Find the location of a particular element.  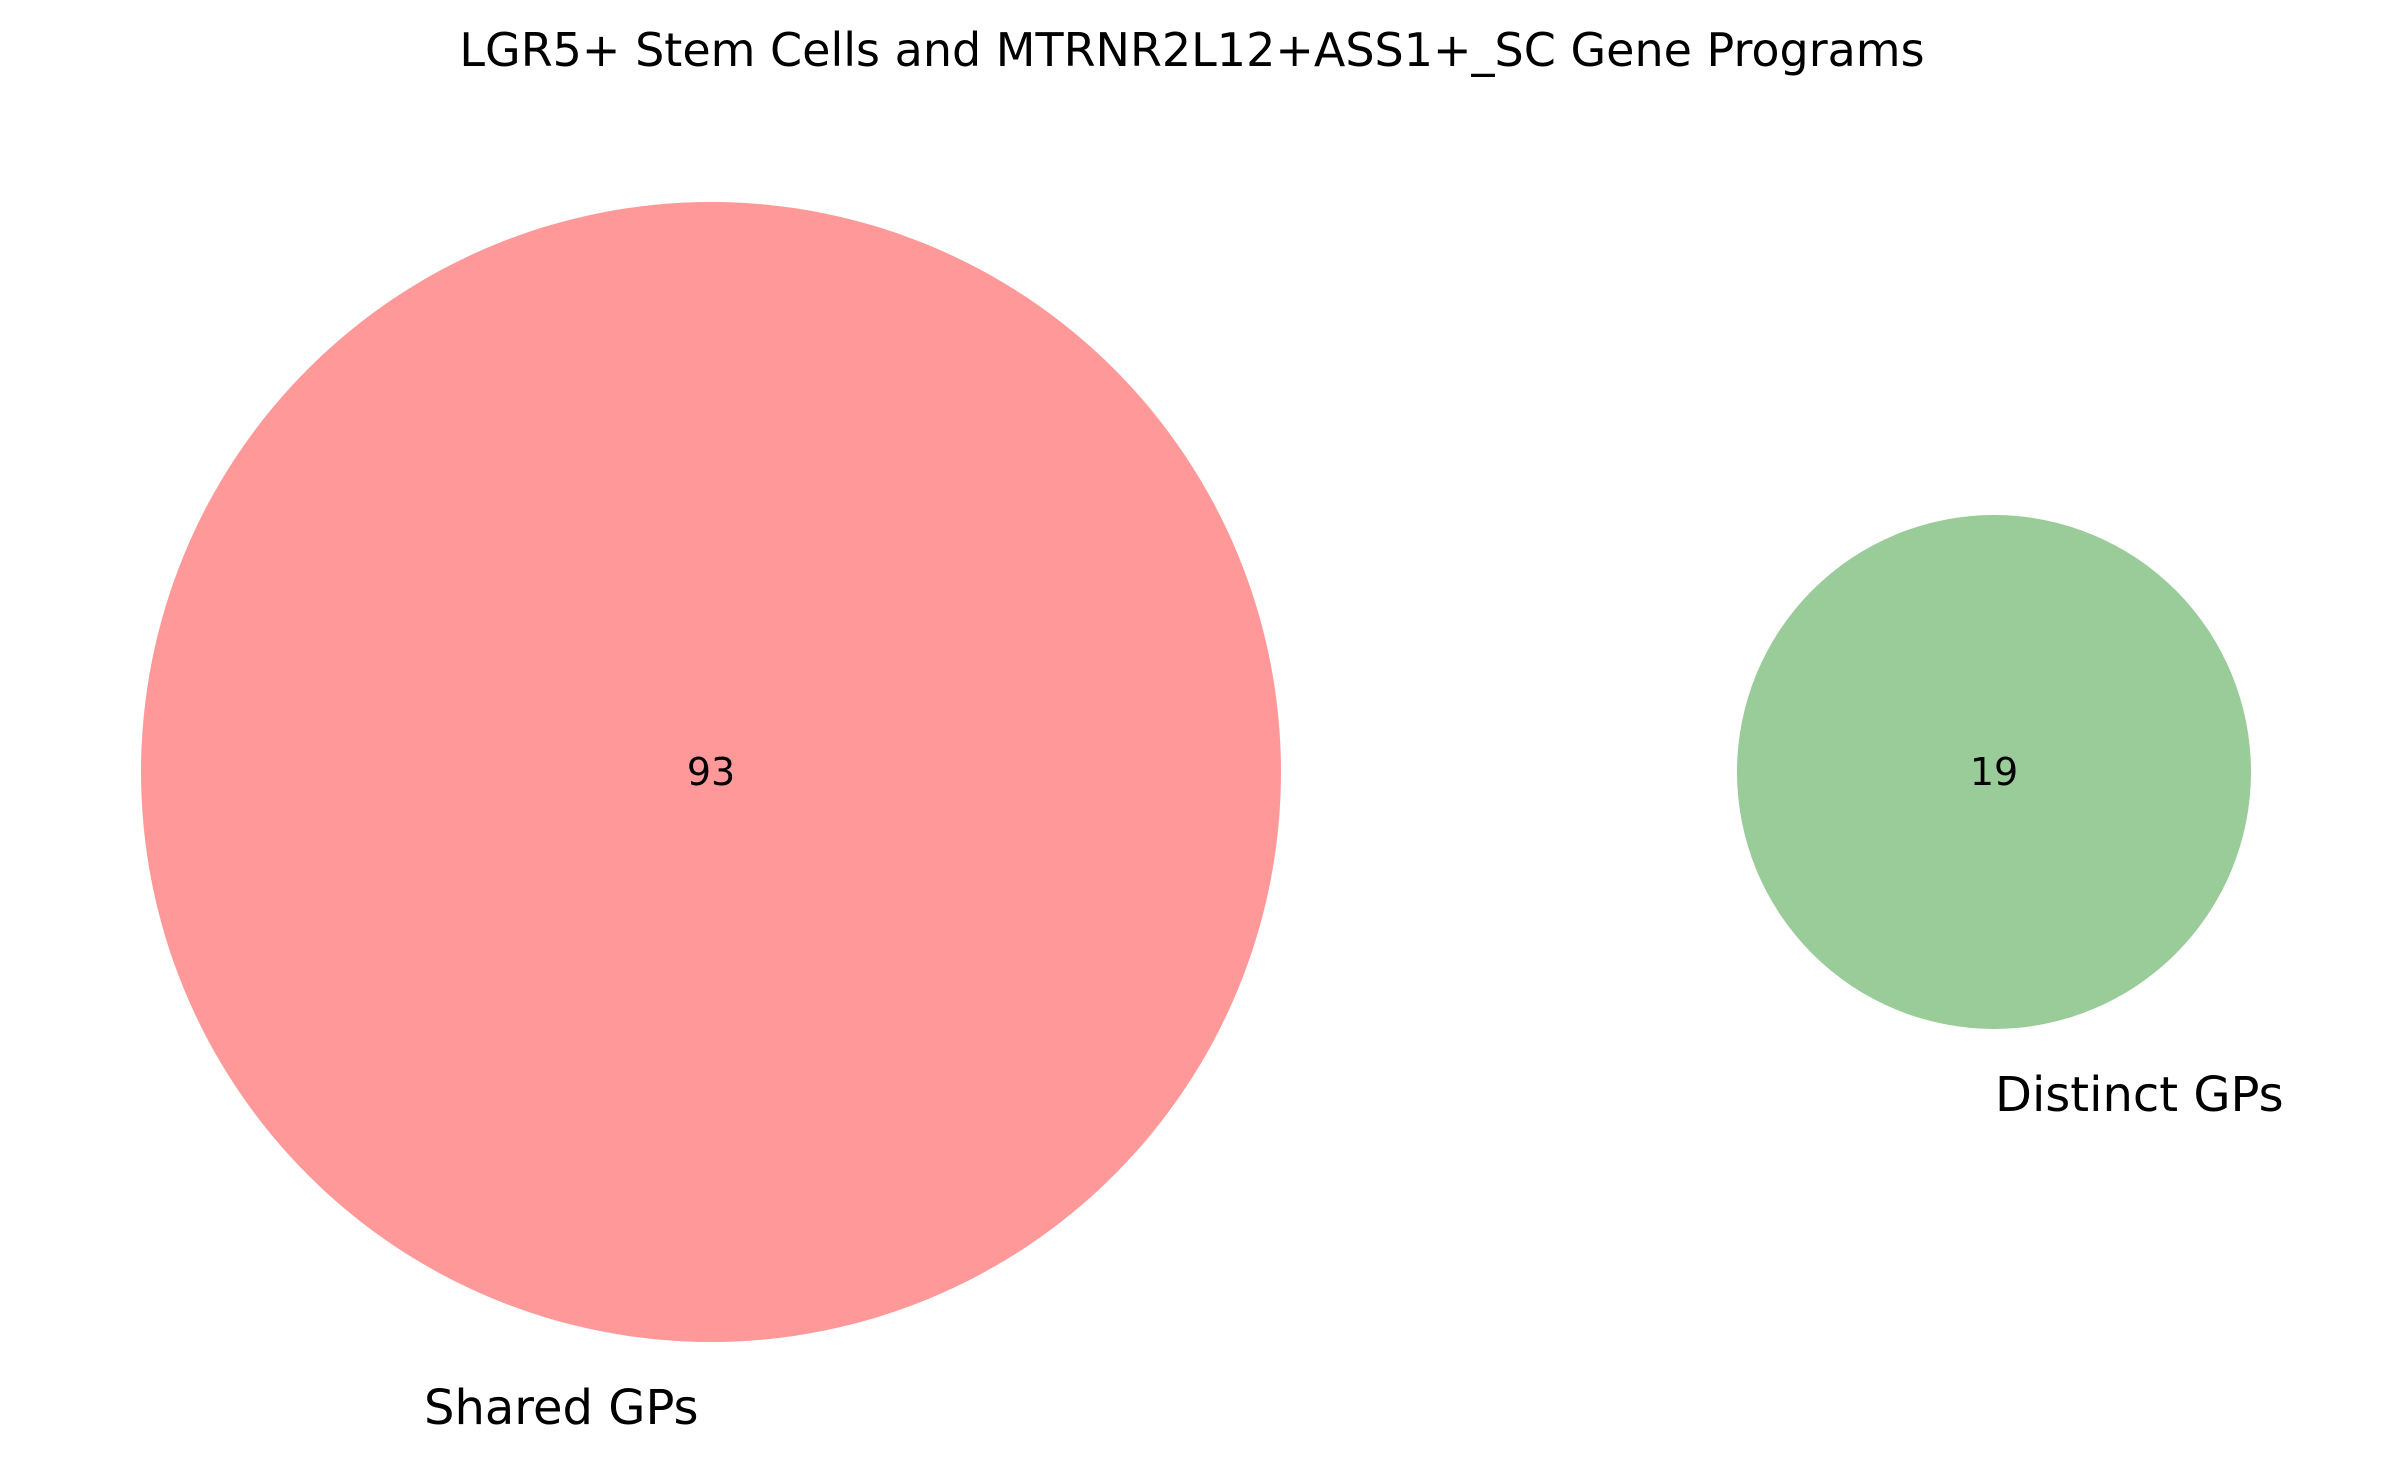

count-label-shared-gps: 93 is located at coordinates (711, 772).